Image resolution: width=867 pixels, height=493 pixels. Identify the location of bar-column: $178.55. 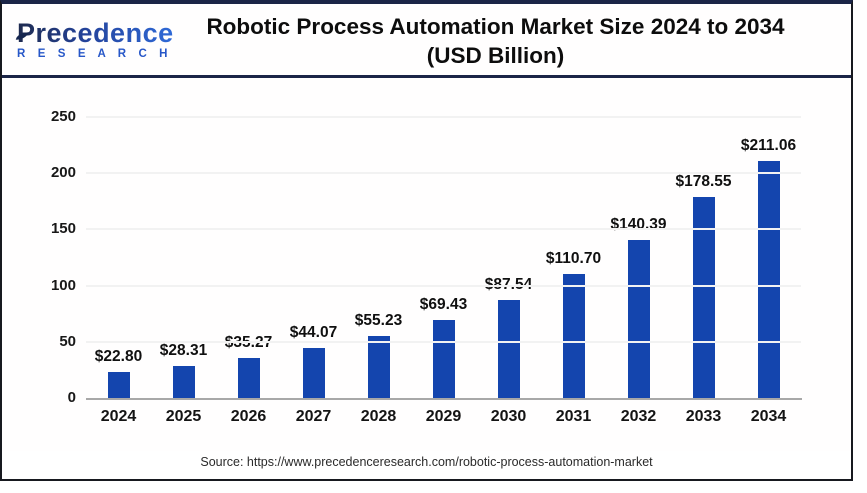
(703, 257).